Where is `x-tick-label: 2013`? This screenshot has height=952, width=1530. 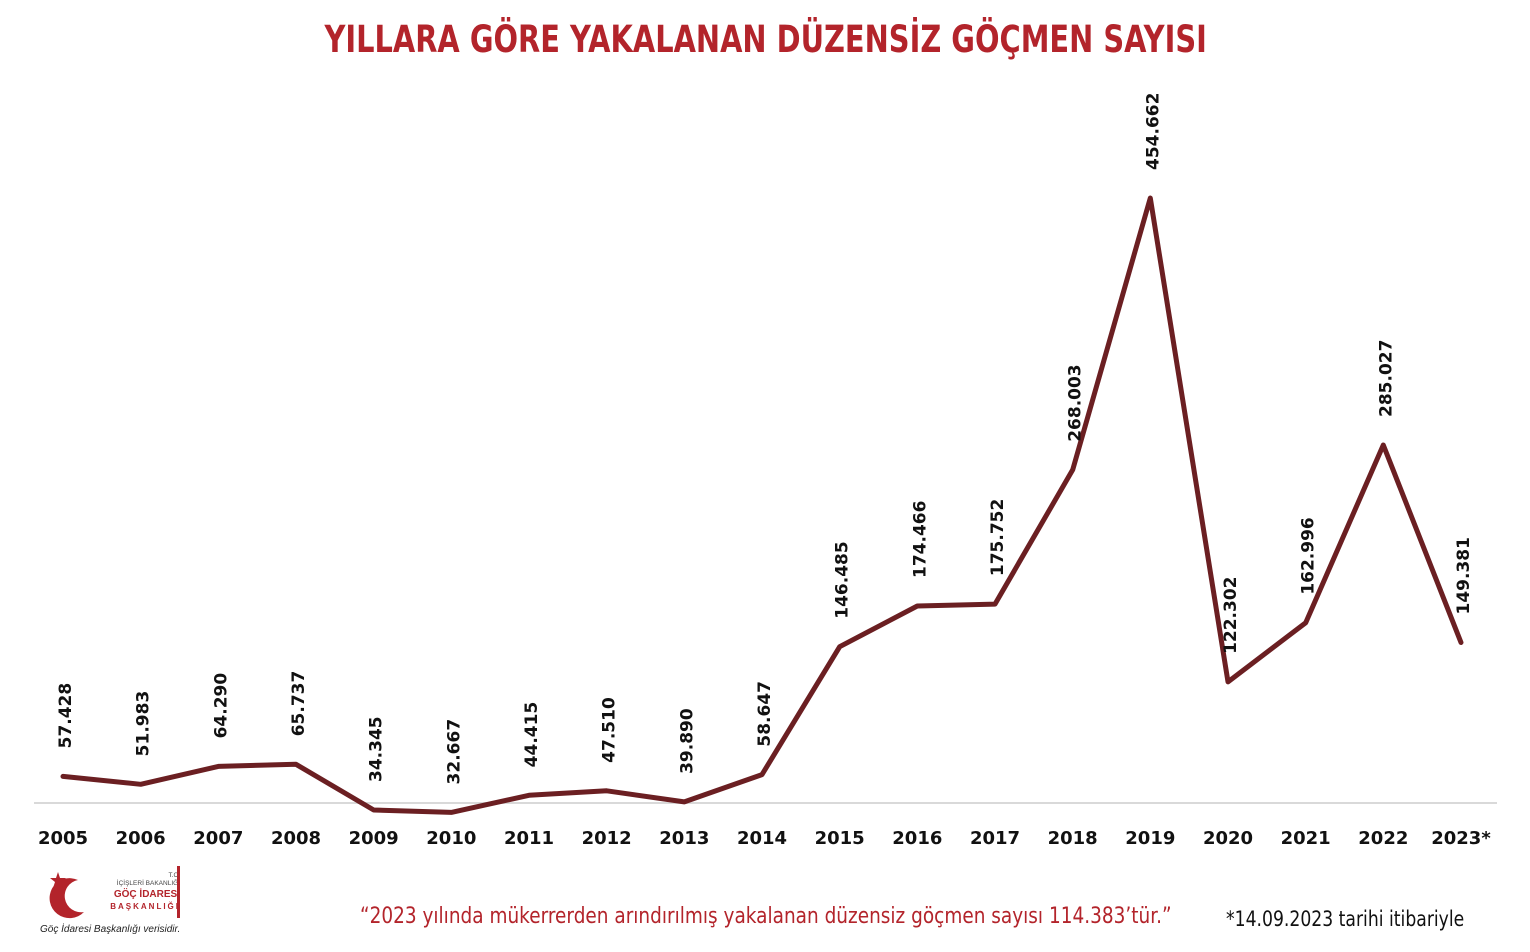
x-tick-label: 2013 is located at coordinates (684, 838).